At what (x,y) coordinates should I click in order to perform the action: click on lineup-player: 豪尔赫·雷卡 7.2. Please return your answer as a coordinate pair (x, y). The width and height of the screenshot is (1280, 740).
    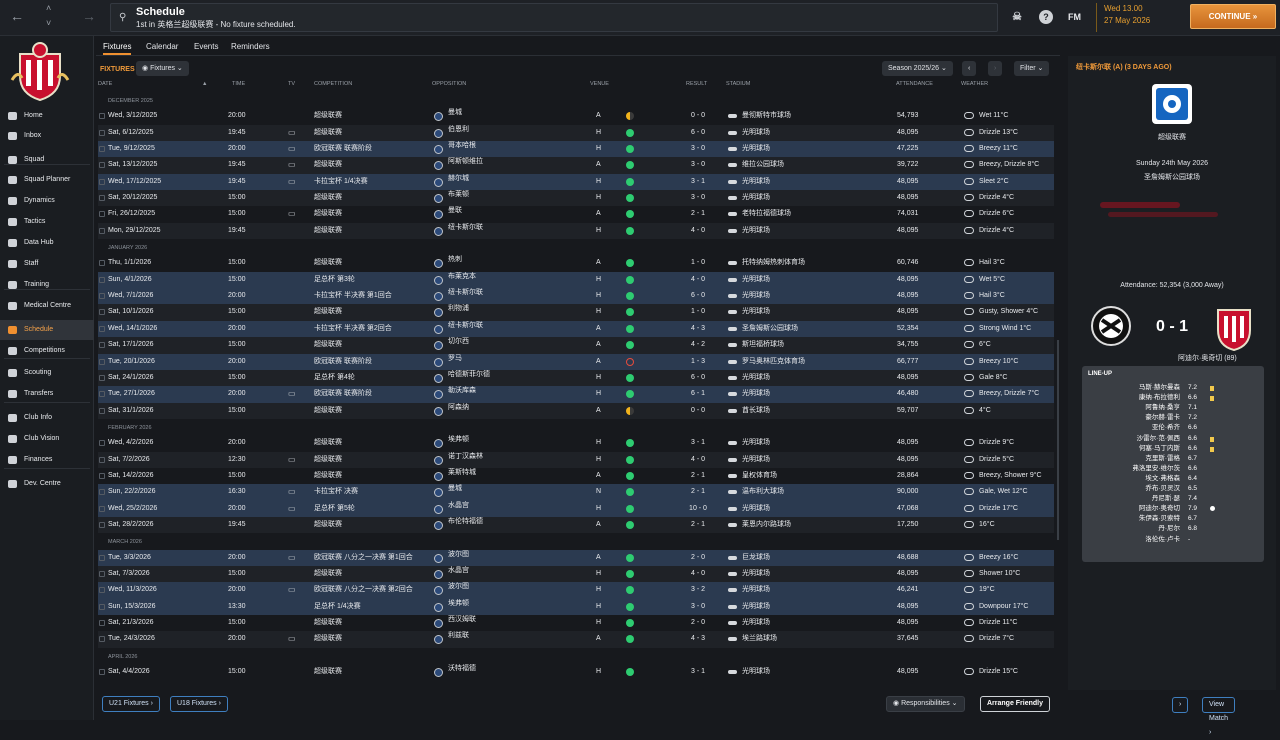
    Looking at the image, I should click on (1173, 418).